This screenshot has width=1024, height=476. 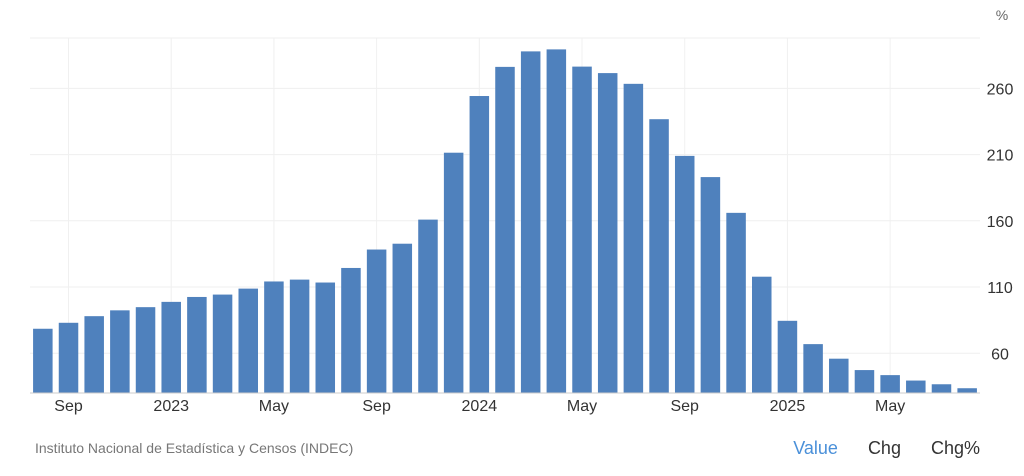 What do you see at coordinates (884, 448) in the screenshot?
I see `toggle-chg: Chg` at bounding box center [884, 448].